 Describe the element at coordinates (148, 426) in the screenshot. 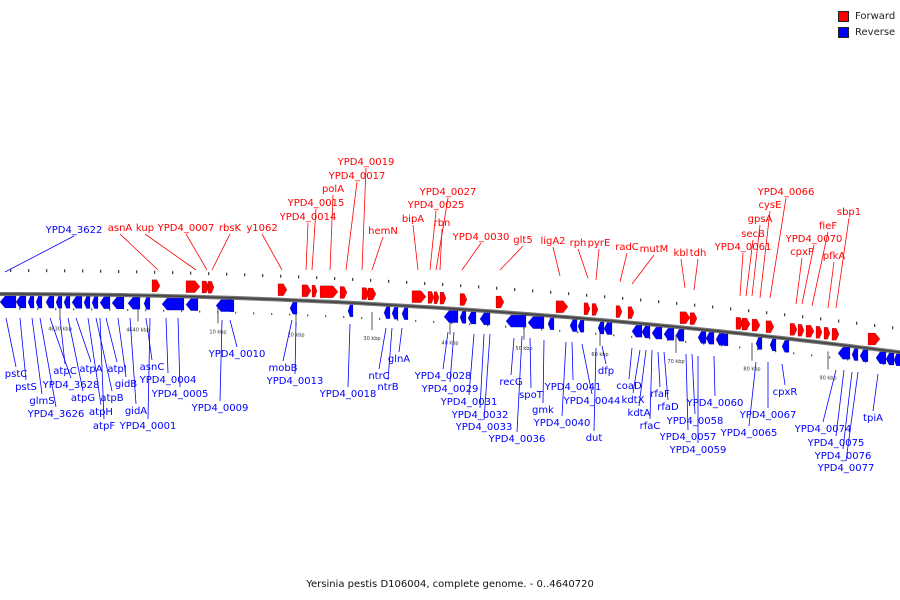

I see `gene-label-YPD4_0001: YPD4_0001` at that location.